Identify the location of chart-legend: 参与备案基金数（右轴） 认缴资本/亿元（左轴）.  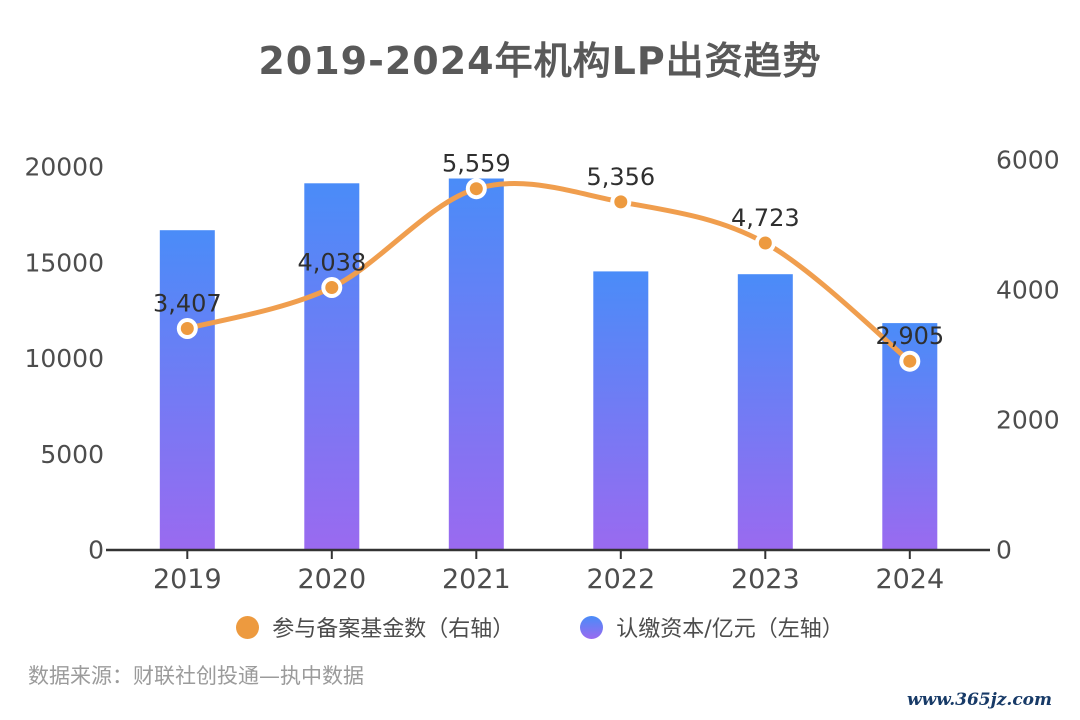
(540, 627).